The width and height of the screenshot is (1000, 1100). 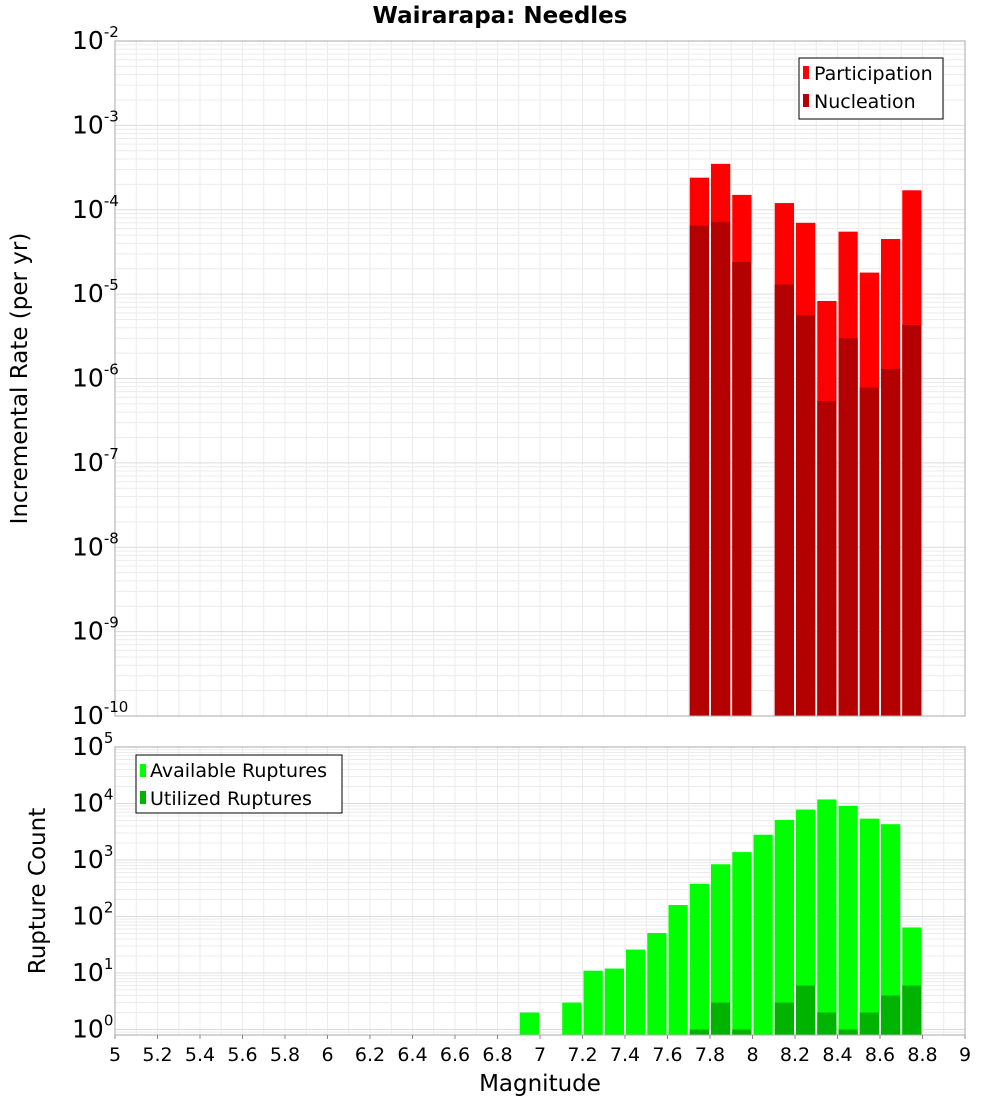 I want to click on x-tick-label: 8.8, so click(x=922, y=1055).